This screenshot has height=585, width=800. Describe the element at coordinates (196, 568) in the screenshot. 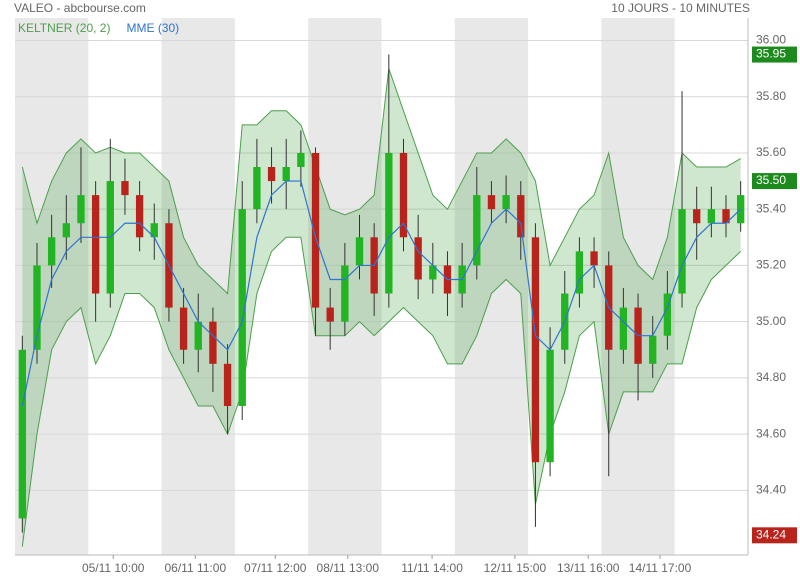

I see `x-tick-label: 06/11 11:00` at that location.